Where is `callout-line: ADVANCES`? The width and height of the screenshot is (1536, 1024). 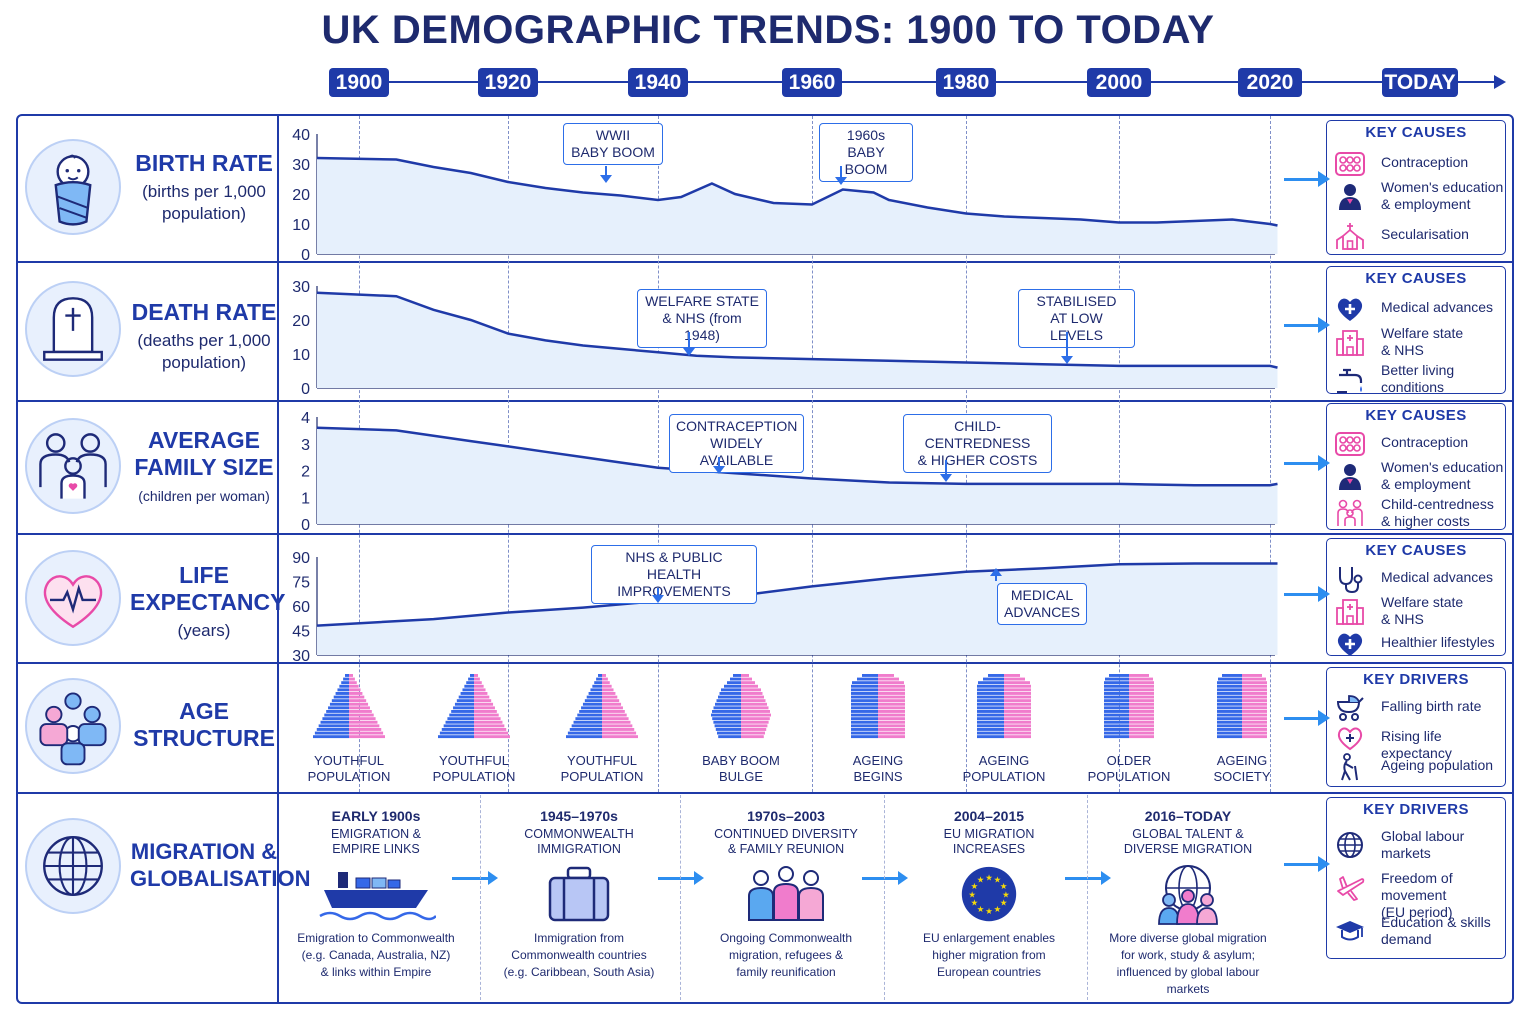
callout-line: ADVANCES is located at coordinates (1042, 612).